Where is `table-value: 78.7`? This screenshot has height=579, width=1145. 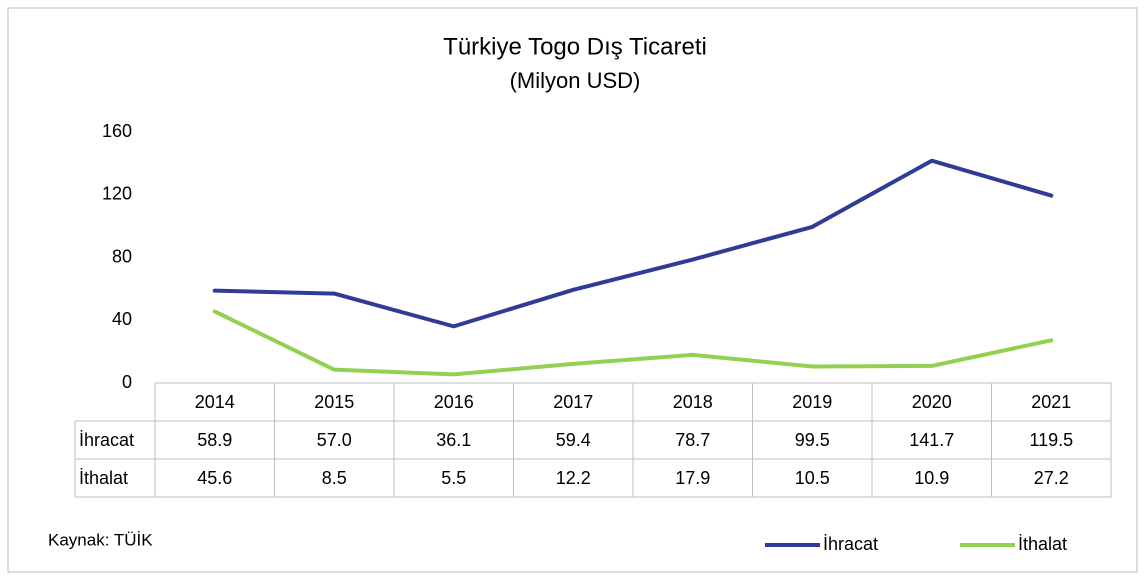 table-value: 78.7 is located at coordinates (692, 440).